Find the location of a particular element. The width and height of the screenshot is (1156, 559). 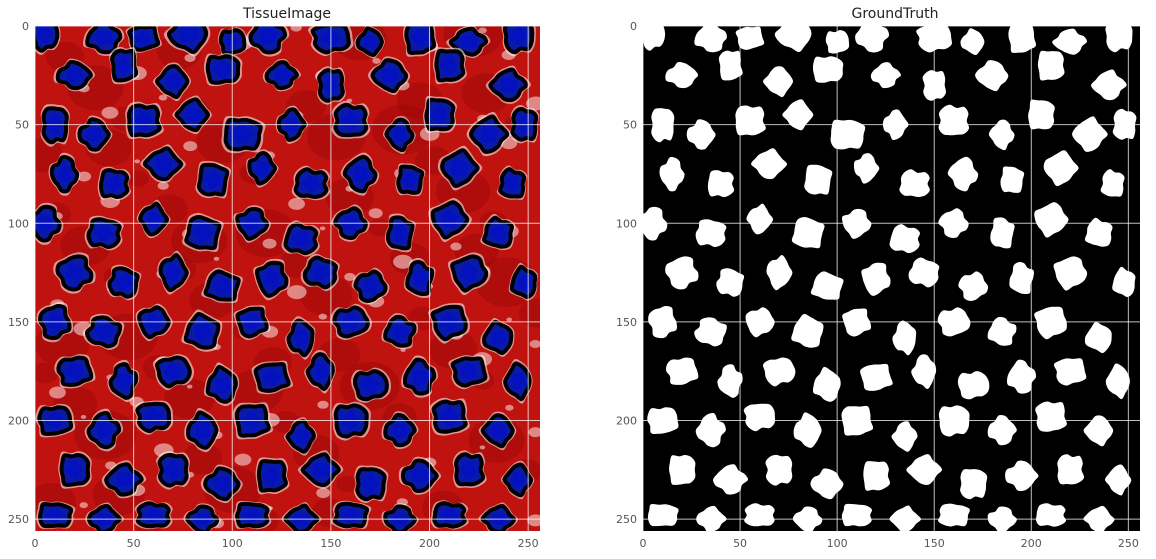

y-tick-label: 0 is located at coordinates (25, 26).